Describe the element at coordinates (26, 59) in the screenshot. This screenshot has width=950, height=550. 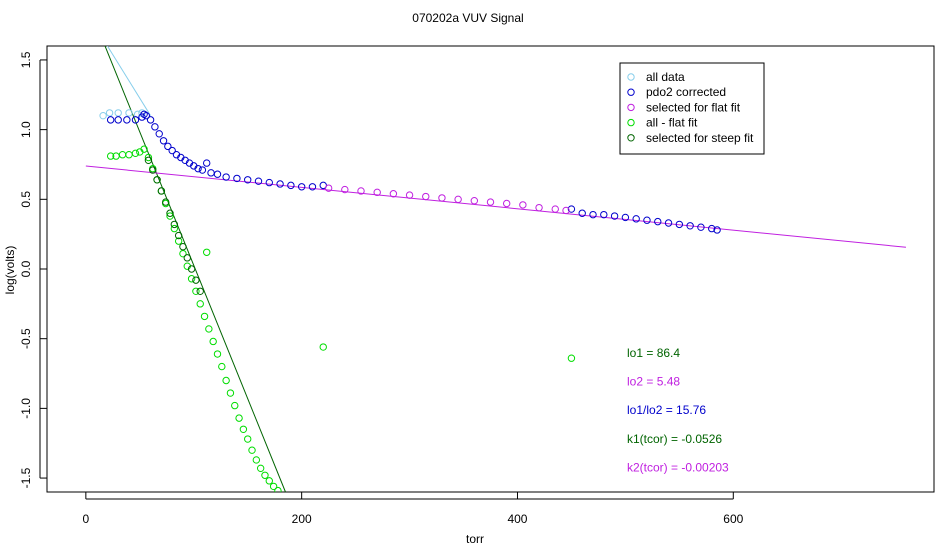
I see `y-tick-label: 1.5` at that location.